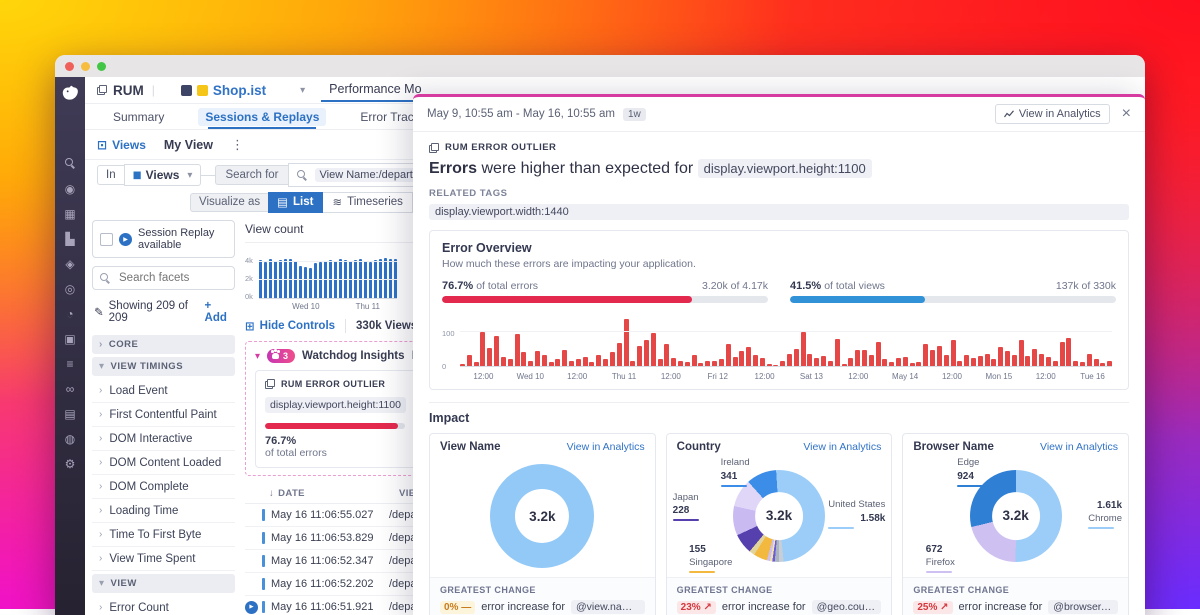  I want to click on facet-loading-time: ›Loading Time, so click(163, 511).